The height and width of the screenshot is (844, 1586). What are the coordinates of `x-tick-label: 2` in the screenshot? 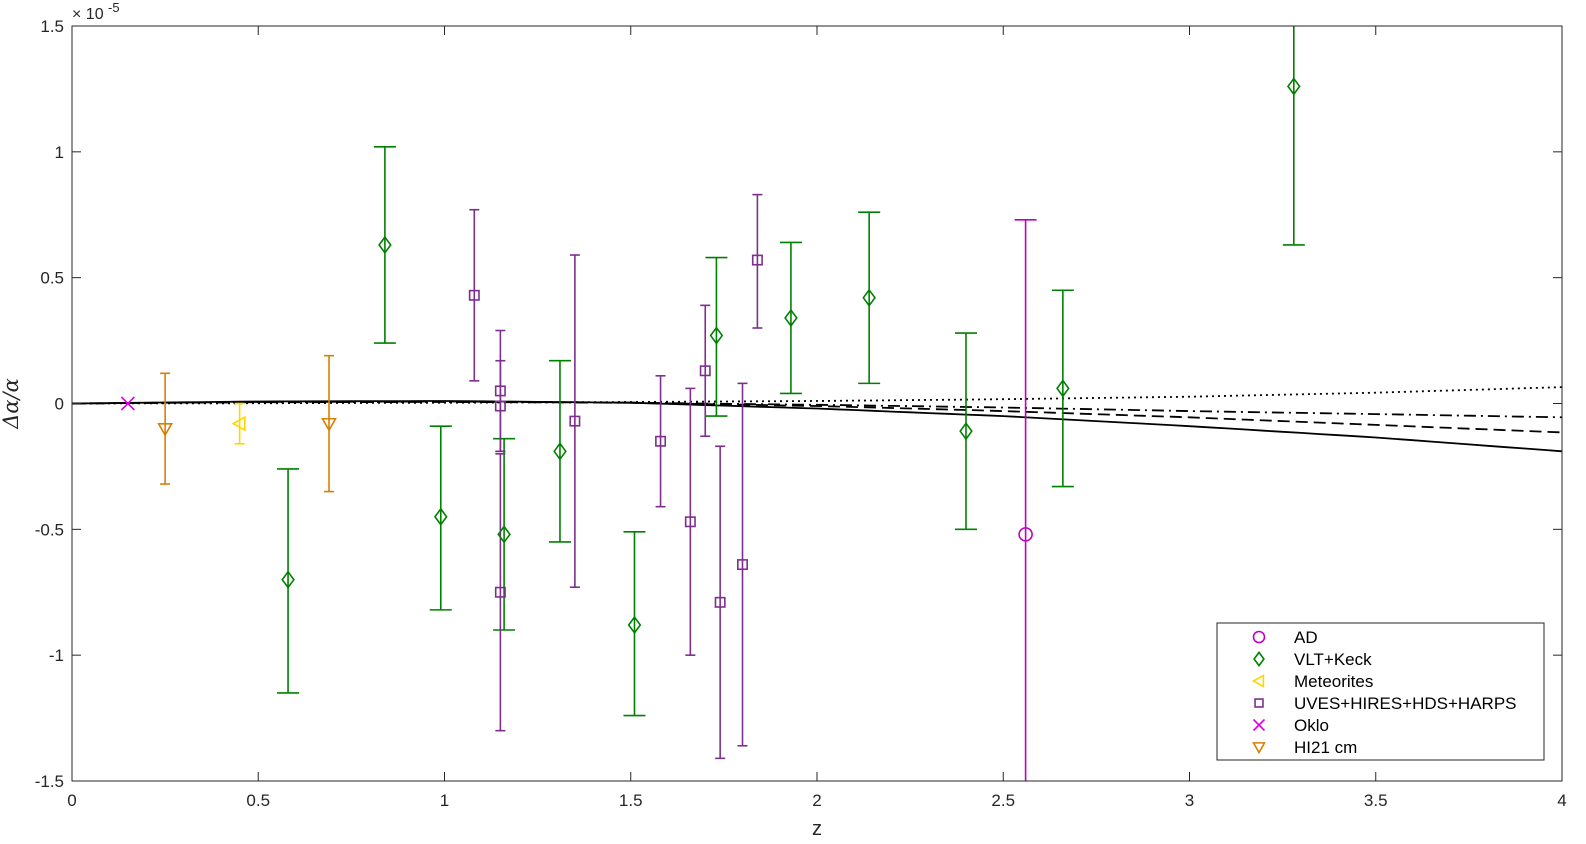 It's located at (816, 800).